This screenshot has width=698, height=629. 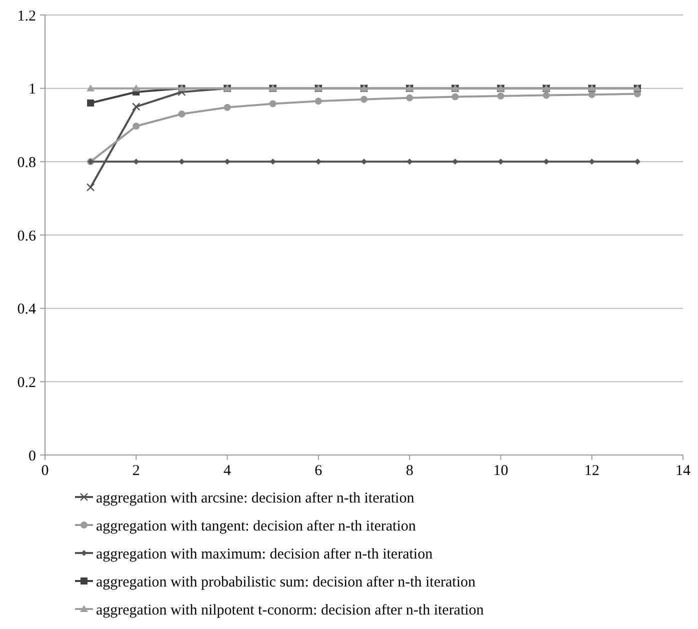 What do you see at coordinates (500, 471) in the screenshot?
I see `x-tick-label: 10` at bounding box center [500, 471].